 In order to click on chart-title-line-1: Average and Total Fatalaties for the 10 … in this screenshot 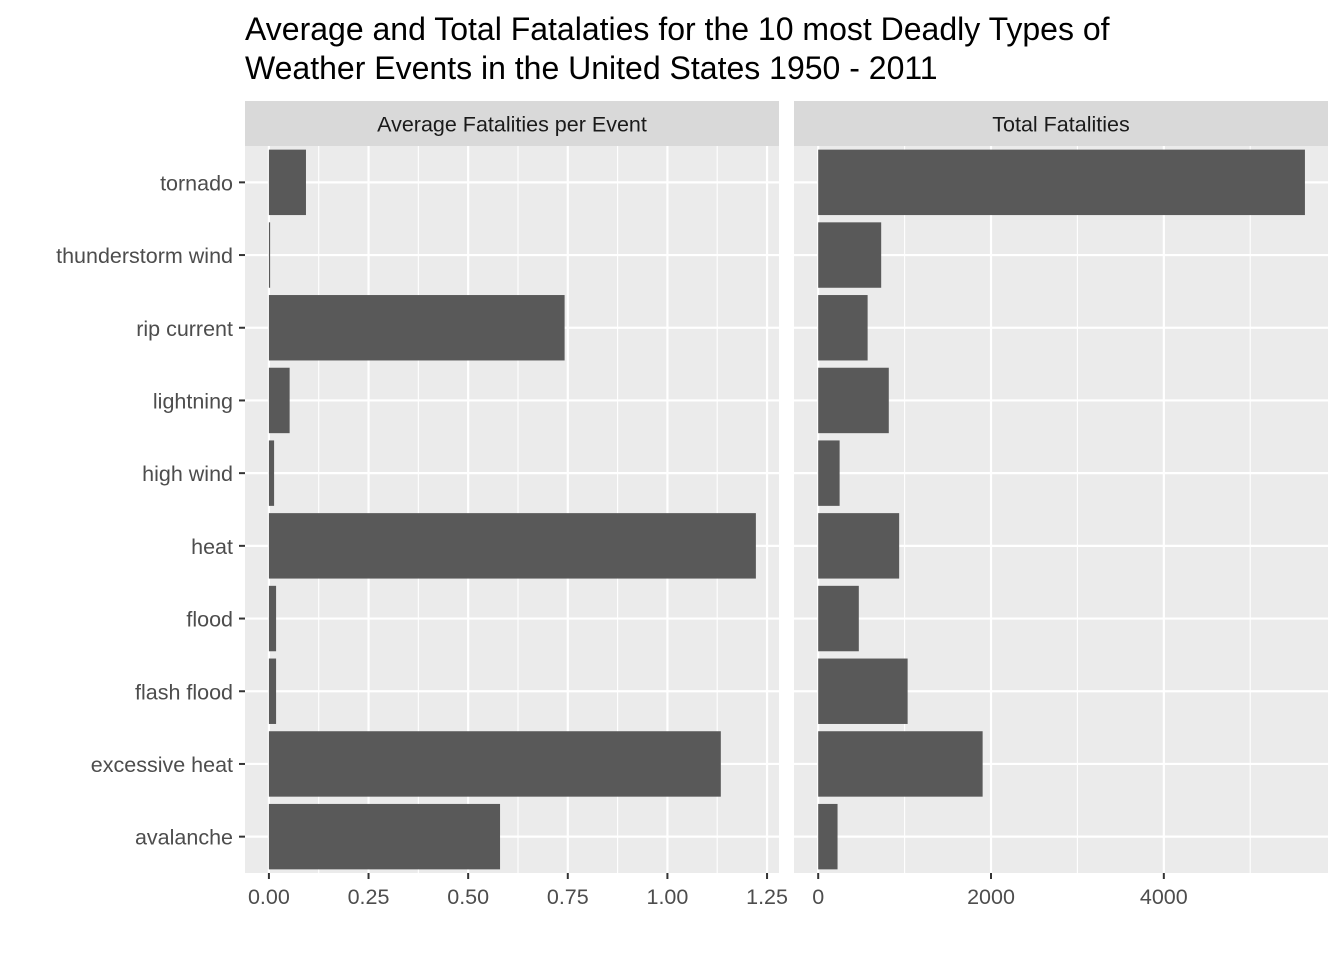, I will do `click(677, 29)`.